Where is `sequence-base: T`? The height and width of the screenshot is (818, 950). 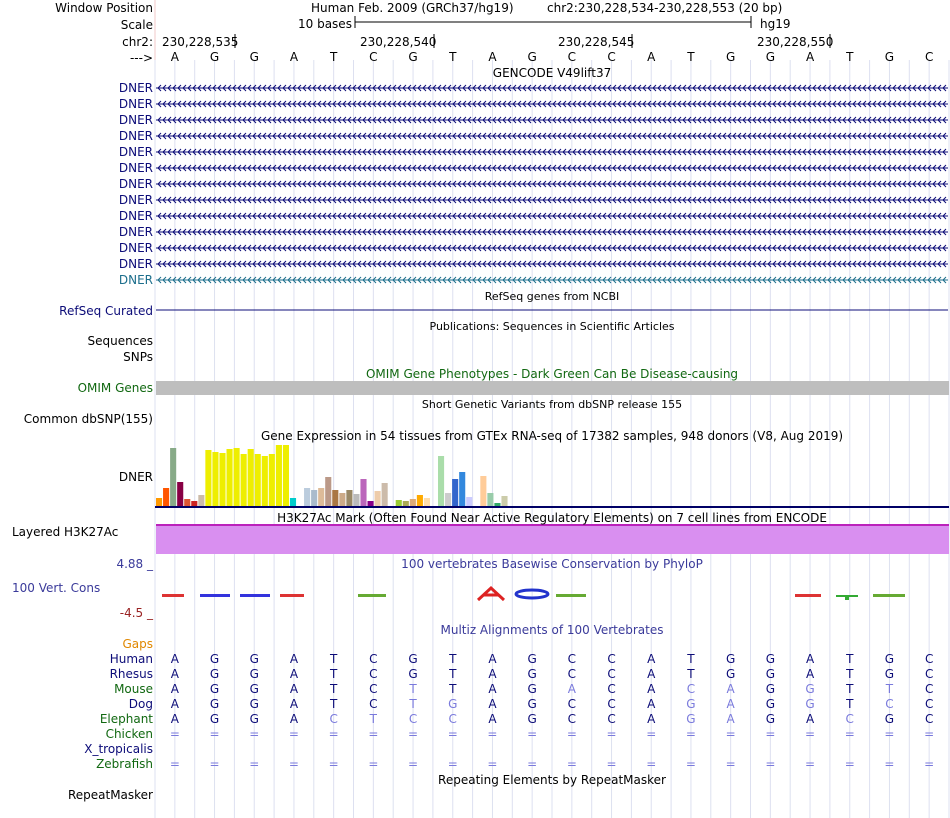
sequence-base: T is located at coordinates (333, 57).